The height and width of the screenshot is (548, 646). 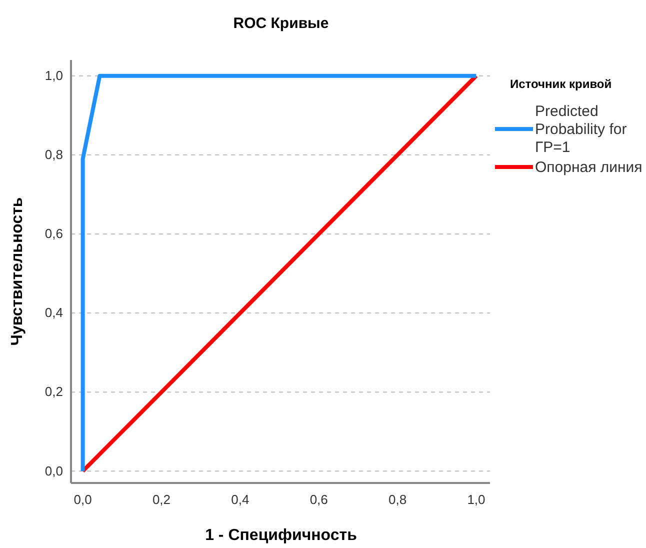 What do you see at coordinates (581, 129) in the screenshot?
I see `legend-label: Predicted Probability for ГР=1` at bounding box center [581, 129].